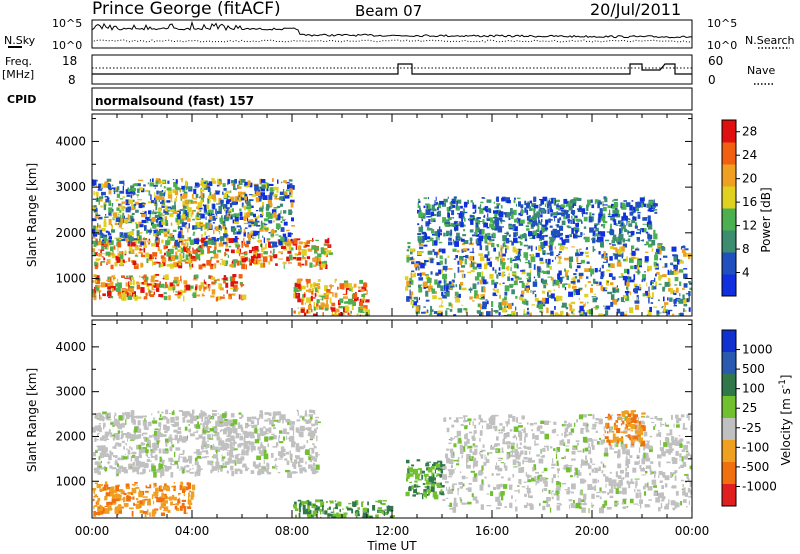 The width and height of the screenshot is (800, 554). Describe the element at coordinates (749, 132) in the screenshot. I see `power-colorbar-tick-label: 28` at that location.